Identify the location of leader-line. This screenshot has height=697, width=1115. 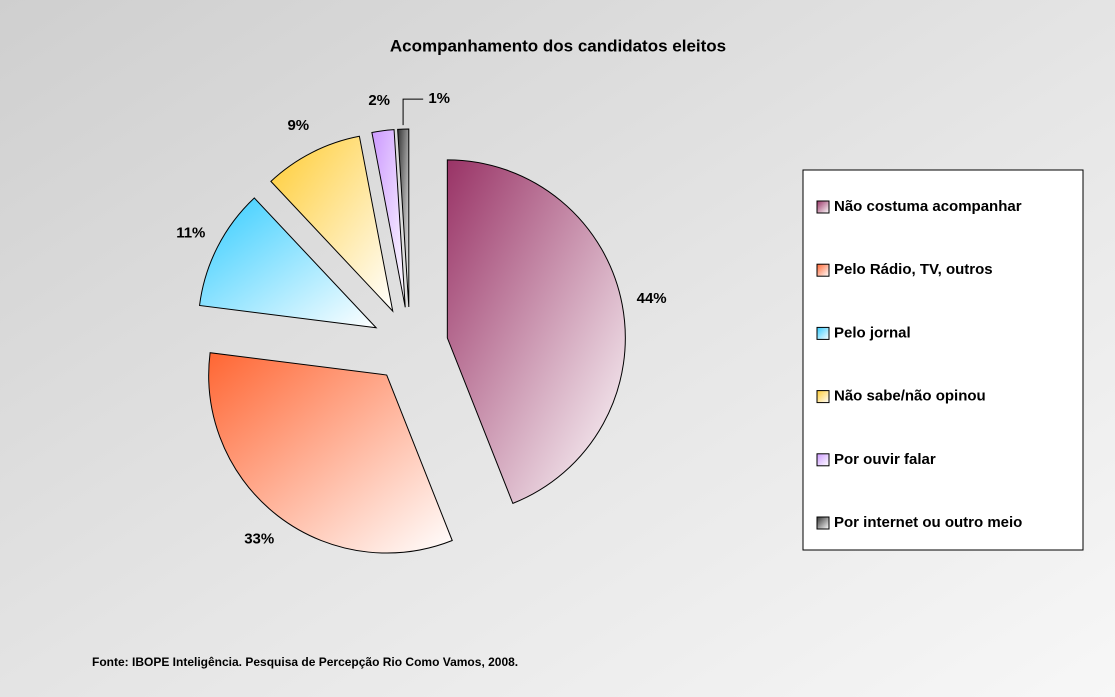
(413, 112).